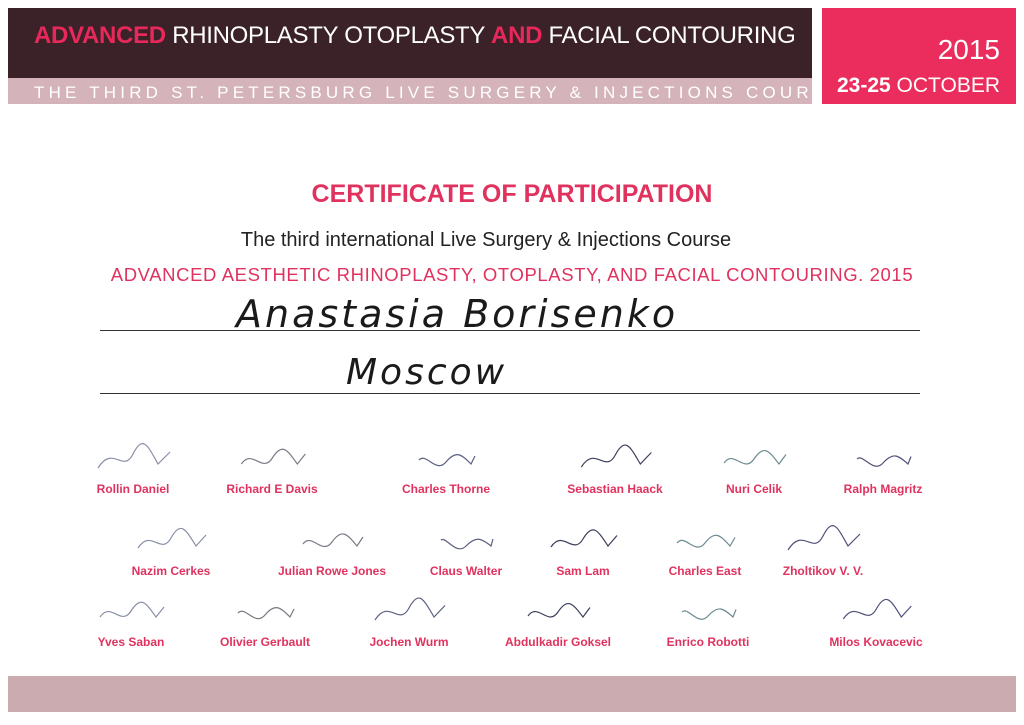  Describe the element at coordinates (583, 551) in the screenshot. I see `signatory: Sam Lam` at that location.